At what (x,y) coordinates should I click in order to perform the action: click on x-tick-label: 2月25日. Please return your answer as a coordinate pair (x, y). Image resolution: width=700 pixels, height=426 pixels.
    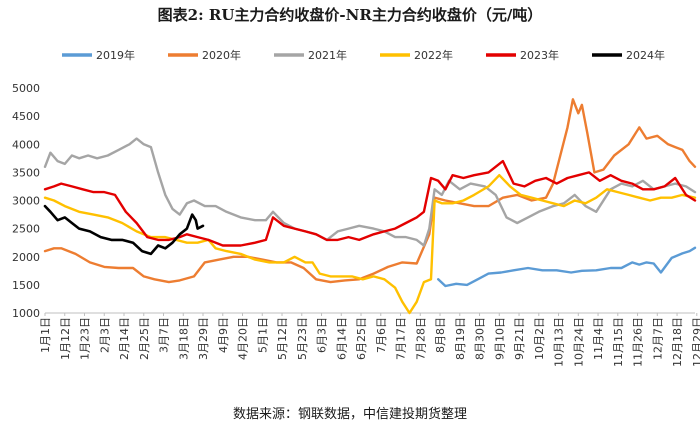
    Looking at the image, I should click on (144, 338).